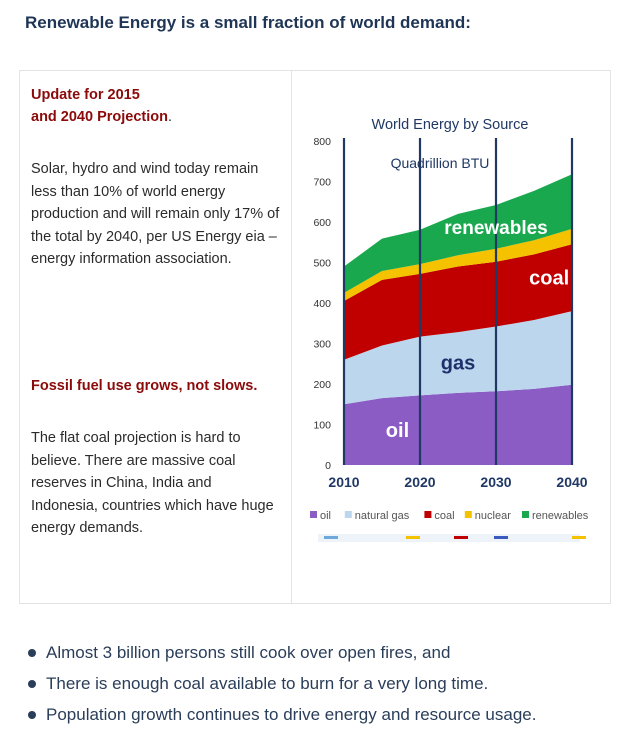  I want to click on legend-label: renewables, so click(560, 516).